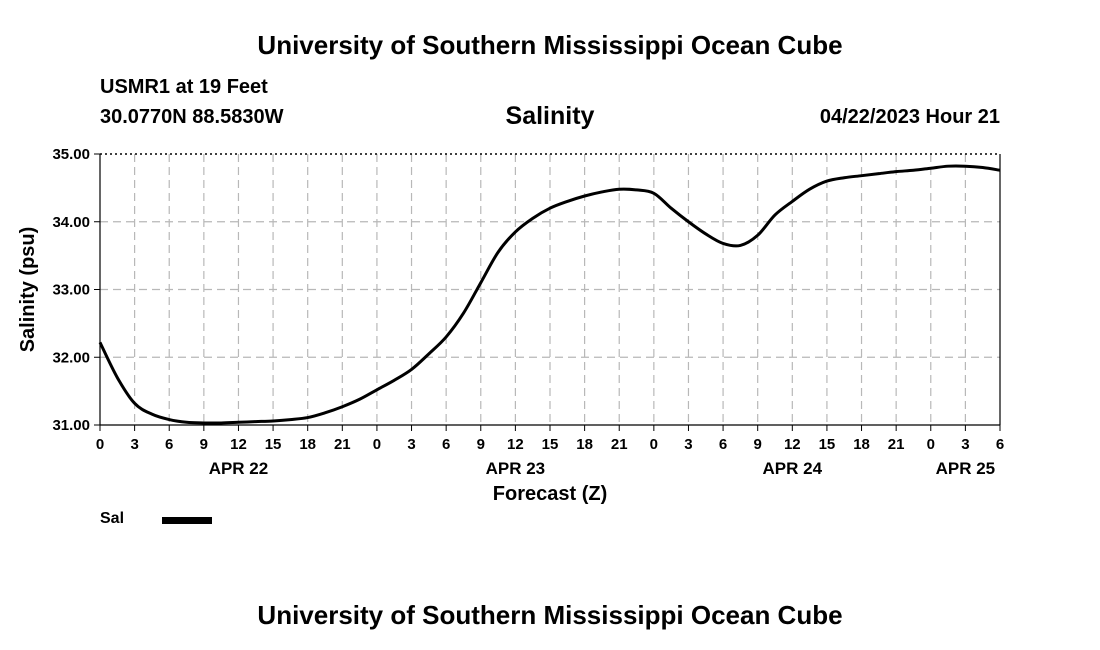  What do you see at coordinates (71, 425) in the screenshot?
I see `y-tick-label: 31.00` at bounding box center [71, 425].